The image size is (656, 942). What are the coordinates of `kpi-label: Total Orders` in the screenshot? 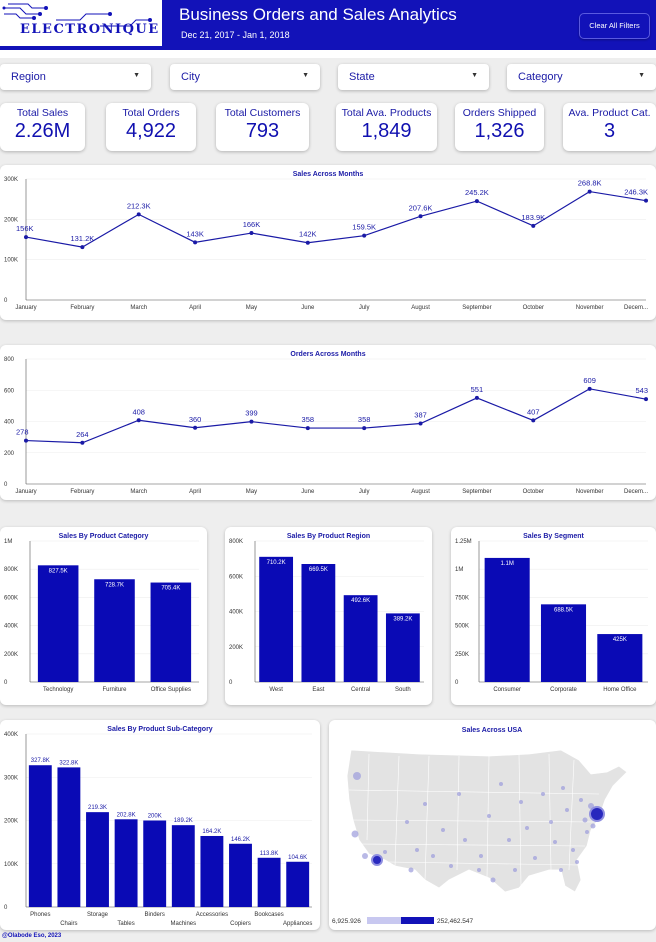 It's located at (151, 113).